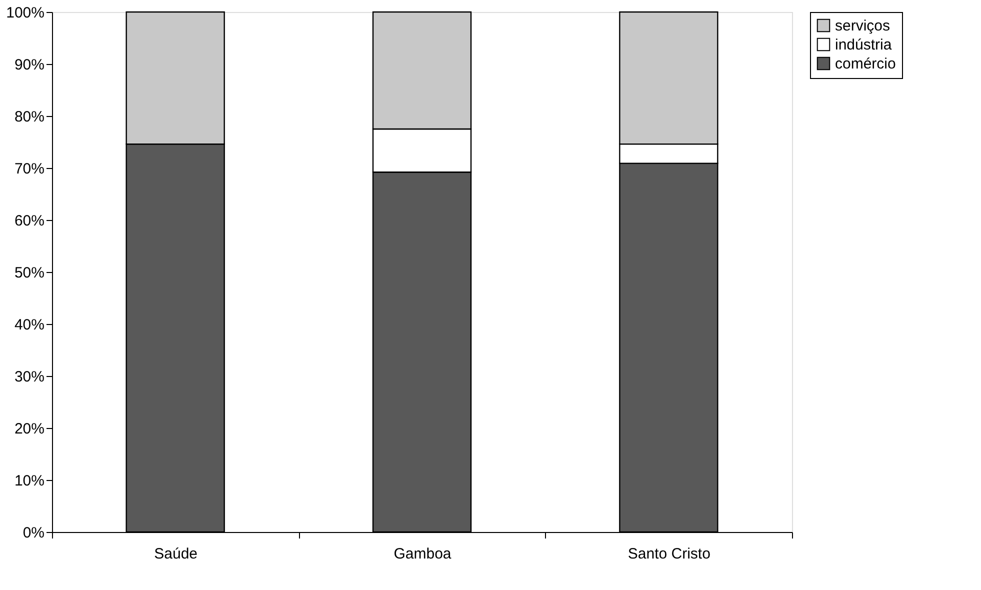  Describe the element at coordinates (29, 273) in the screenshot. I see `y-tick-label: 50%` at that location.